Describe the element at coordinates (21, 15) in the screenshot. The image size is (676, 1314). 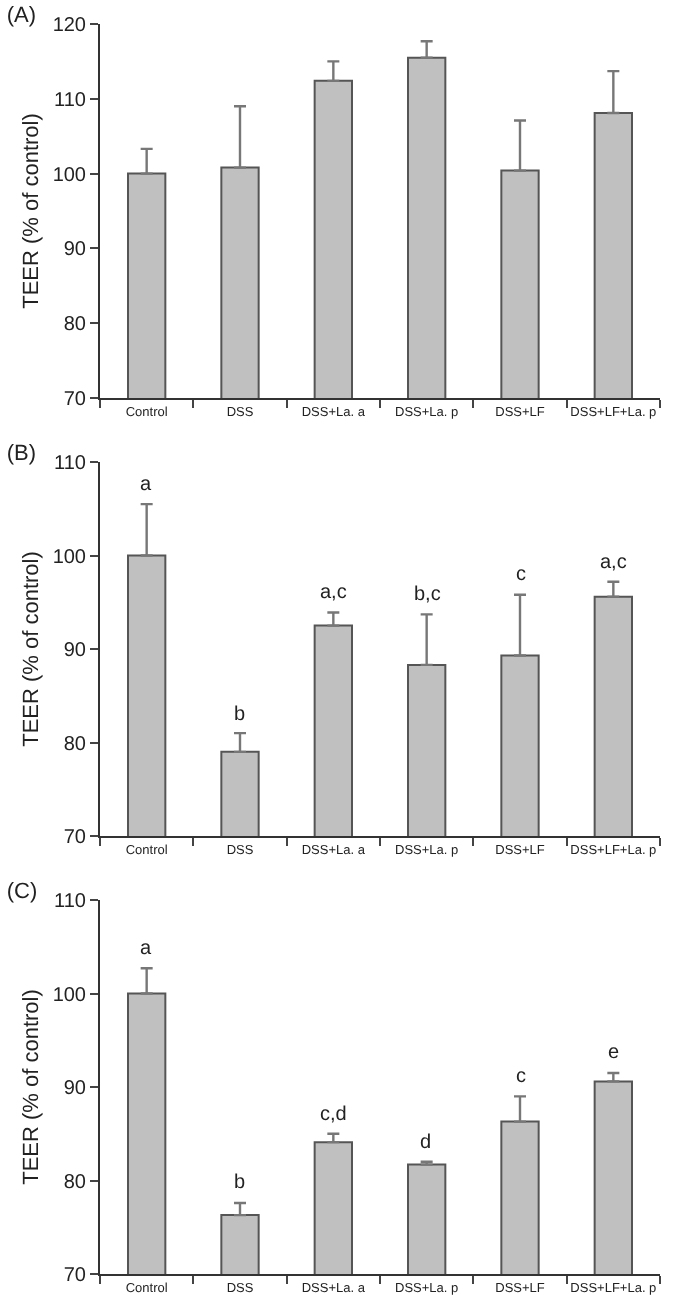
I see `chart-title: (A)` at that location.